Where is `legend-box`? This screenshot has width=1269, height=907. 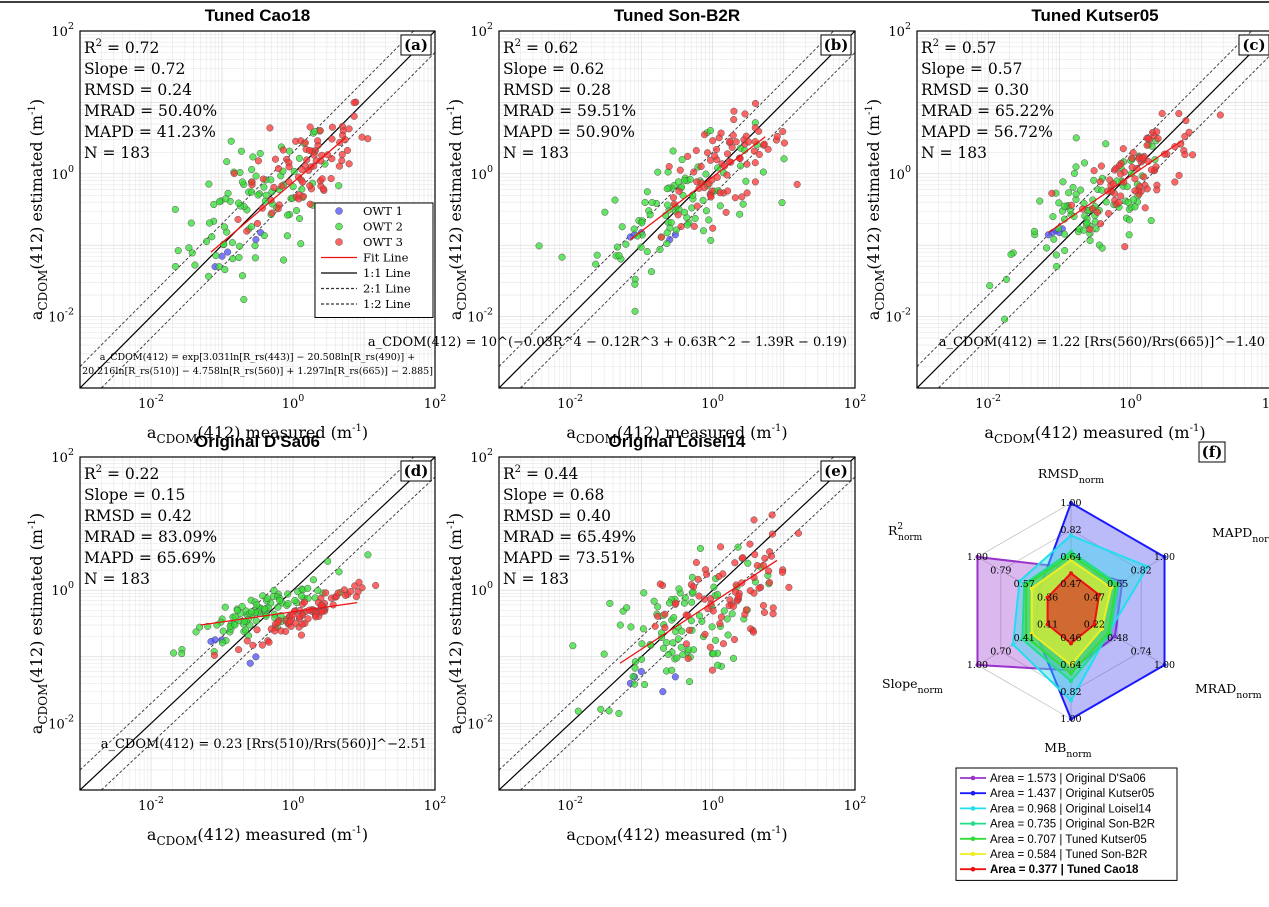
legend-box is located at coordinates (374, 260).